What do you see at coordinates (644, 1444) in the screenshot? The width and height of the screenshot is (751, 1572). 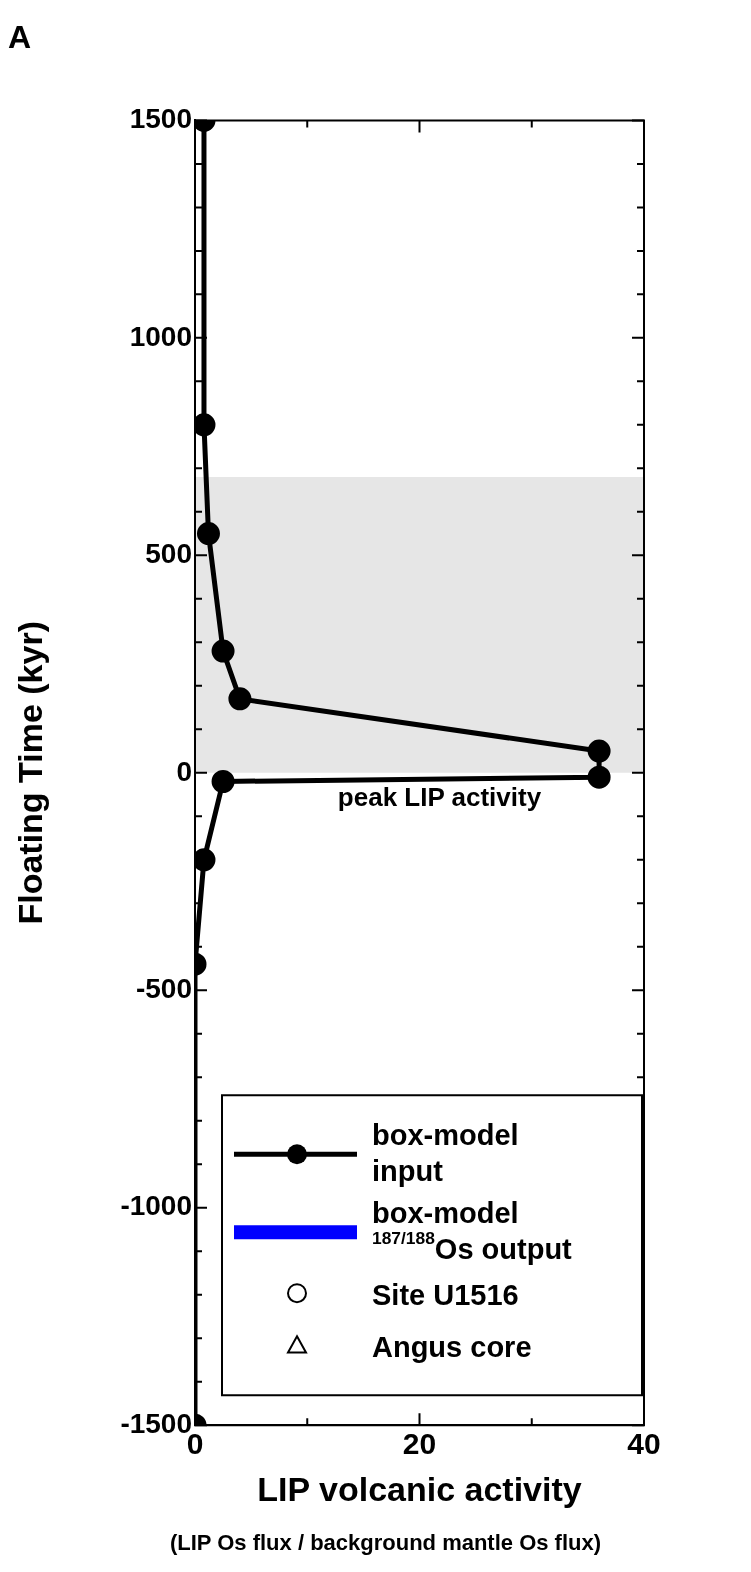 I see `x-tick-label: 40` at bounding box center [644, 1444].